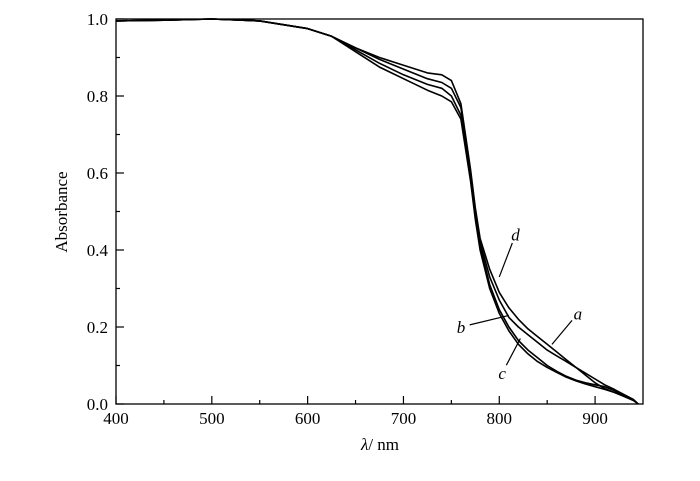  Describe the element at coordinates (97, 404) in the screenshot. I see `y-tick-label: 0.0` at that location.